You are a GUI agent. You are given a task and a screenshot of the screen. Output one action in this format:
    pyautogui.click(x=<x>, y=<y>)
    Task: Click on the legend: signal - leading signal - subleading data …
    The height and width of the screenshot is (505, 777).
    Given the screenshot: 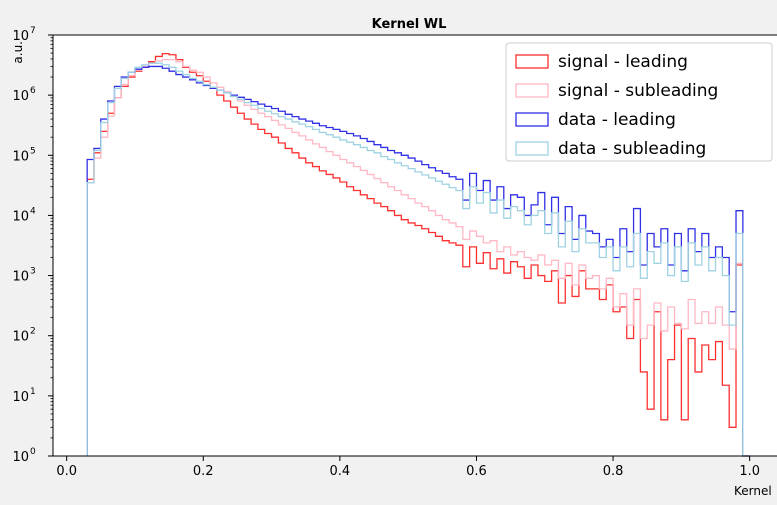 What is the action you would take?
    pyautogui.click(x=639, y=102)
    